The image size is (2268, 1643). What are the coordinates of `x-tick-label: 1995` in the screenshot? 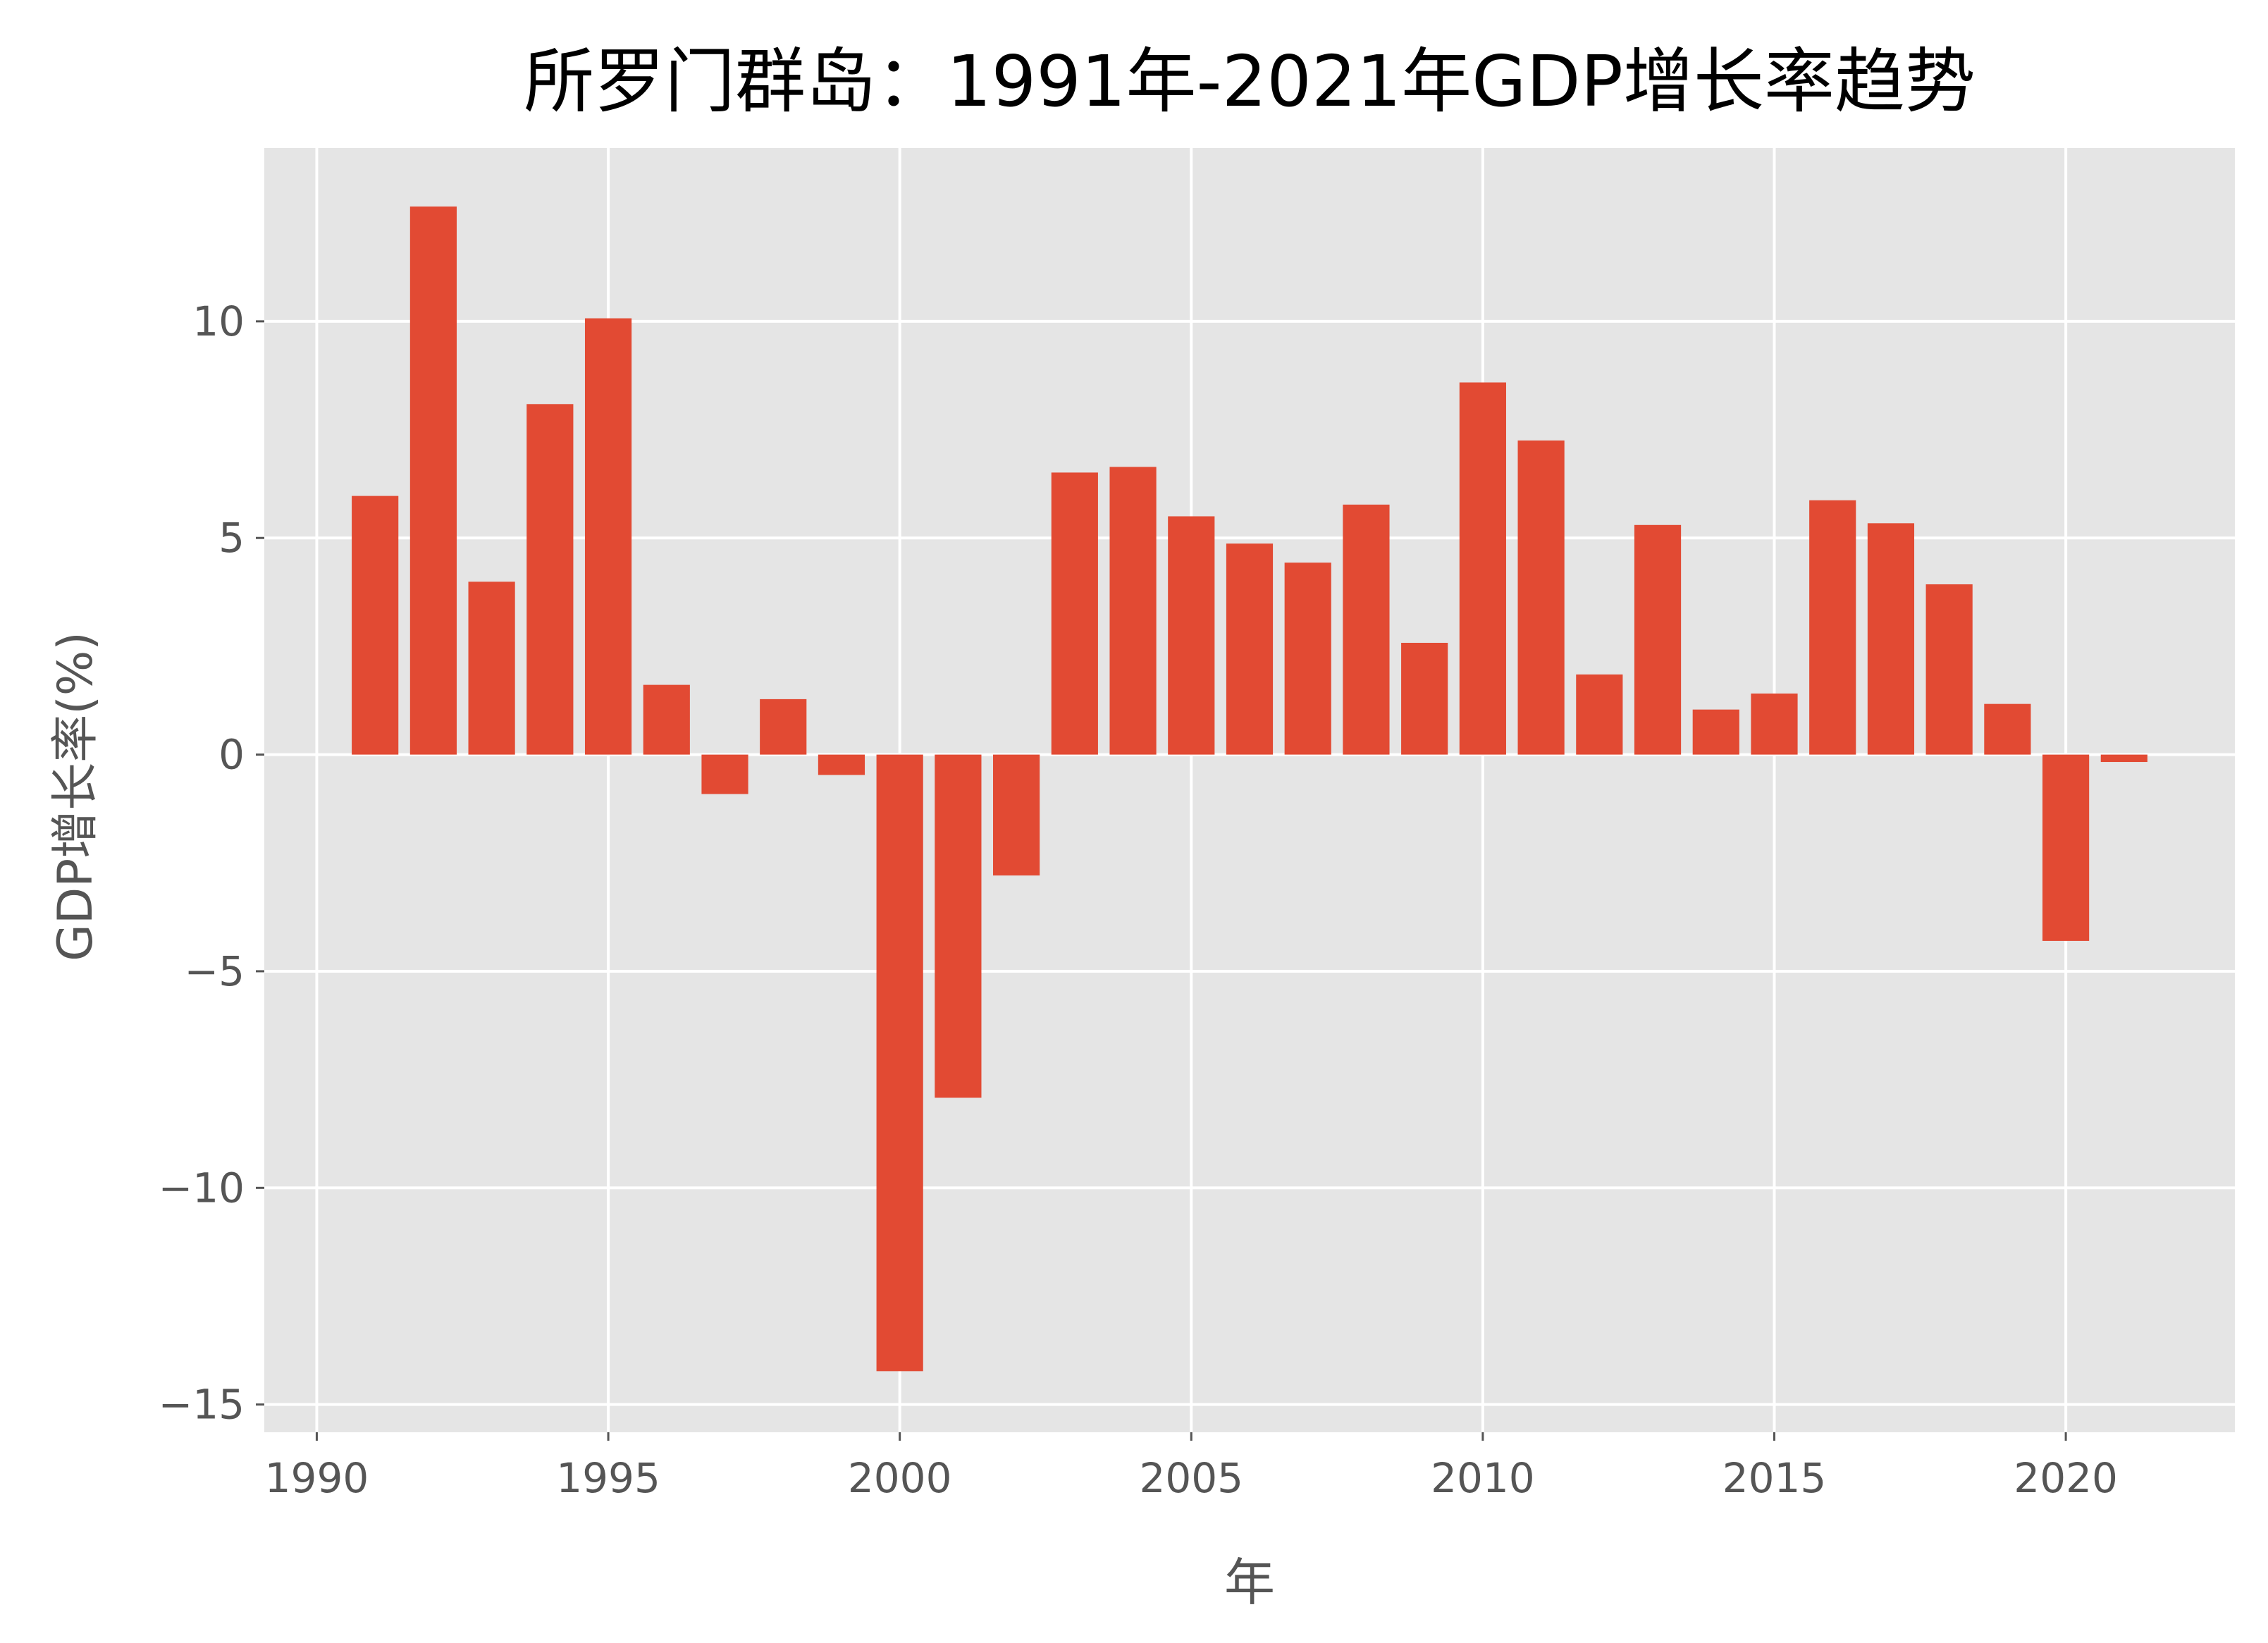 It's located at (608, 1478).